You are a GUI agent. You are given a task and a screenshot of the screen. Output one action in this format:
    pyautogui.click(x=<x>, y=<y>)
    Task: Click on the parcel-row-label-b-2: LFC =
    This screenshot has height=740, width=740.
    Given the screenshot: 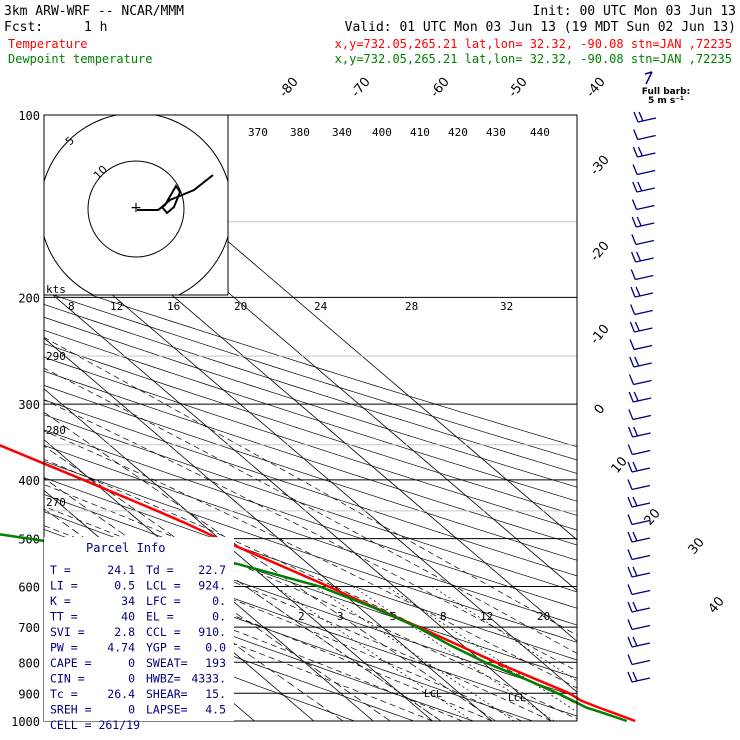 What is the action you would take?
    pyautogui.click(x=163, y=601)
    